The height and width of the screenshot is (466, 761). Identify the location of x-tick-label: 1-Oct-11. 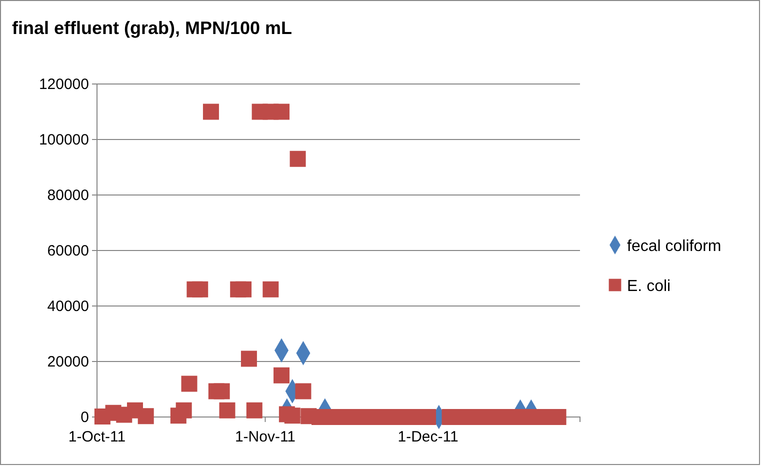
(97, 437).